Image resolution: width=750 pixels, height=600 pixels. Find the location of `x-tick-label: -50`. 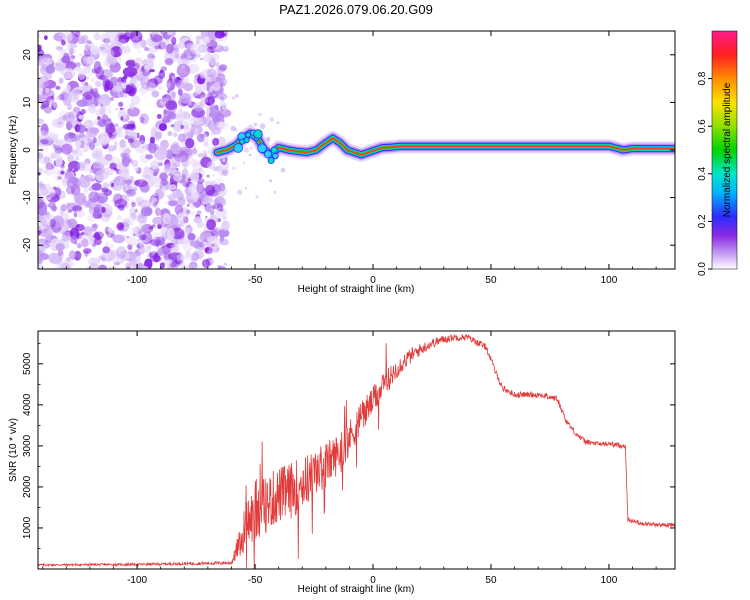

x-tick-label: -50 is located at coordinates (255, 580).